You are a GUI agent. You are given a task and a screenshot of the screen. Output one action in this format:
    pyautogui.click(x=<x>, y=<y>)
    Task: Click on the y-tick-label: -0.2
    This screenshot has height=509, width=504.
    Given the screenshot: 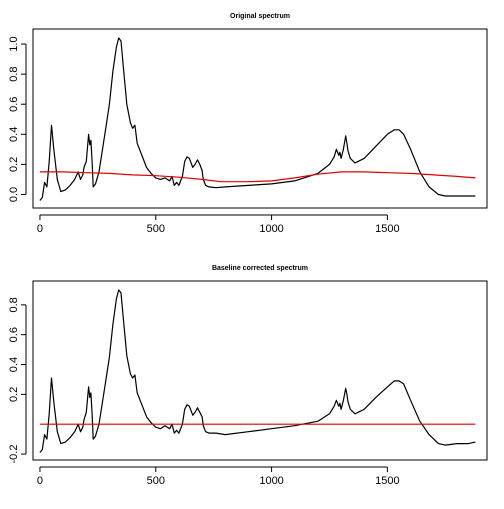 What is the action you would take?
    pyautogui.click(x=14, y=454)
    